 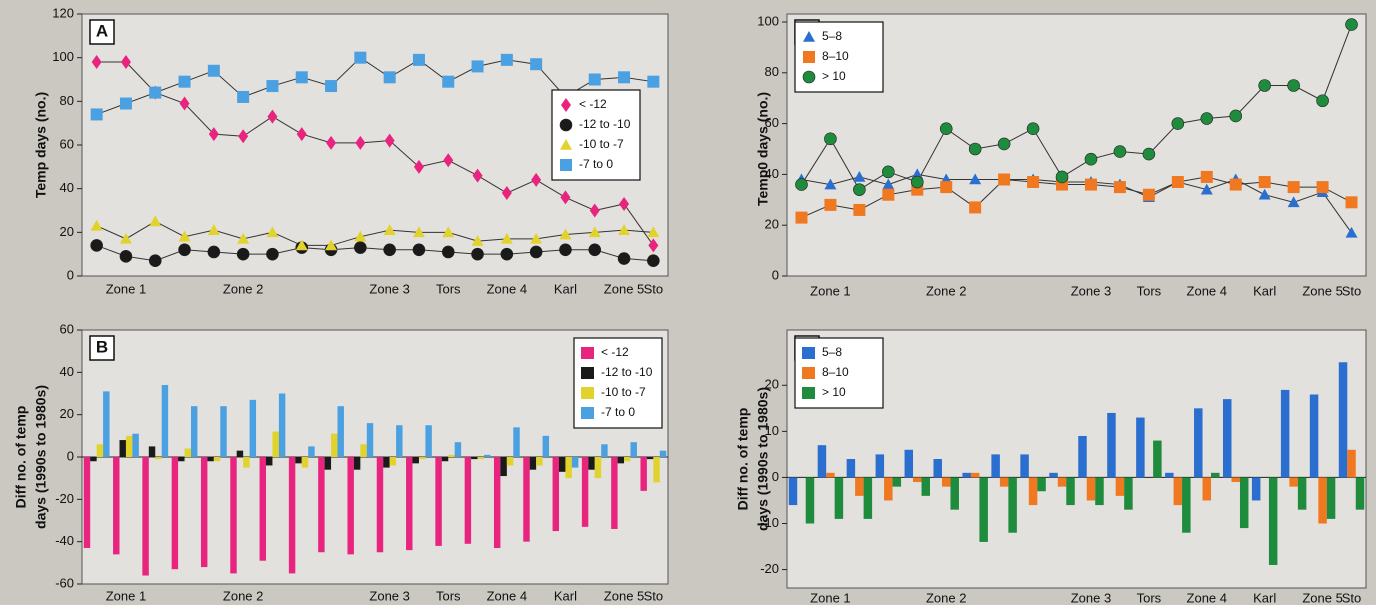 What do you see at coordinates (389, 288) in the screenshot?
I see `x-tick-label: Zone 3` at bounding box center [389, 288].